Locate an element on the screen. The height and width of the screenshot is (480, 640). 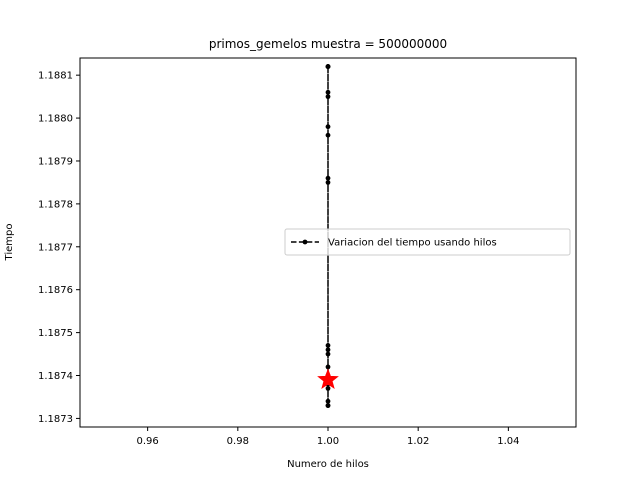
legend-box is located at coordinates (427, 242).